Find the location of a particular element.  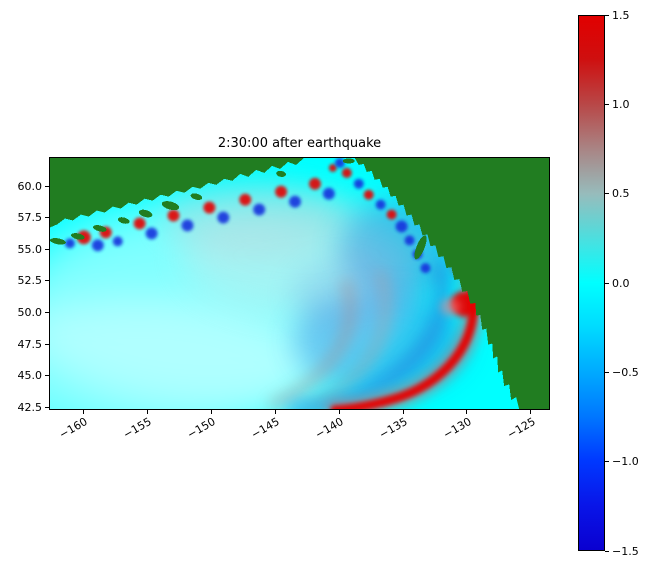

y-tick-label: 47.5 is located at coordinates (30, 344).